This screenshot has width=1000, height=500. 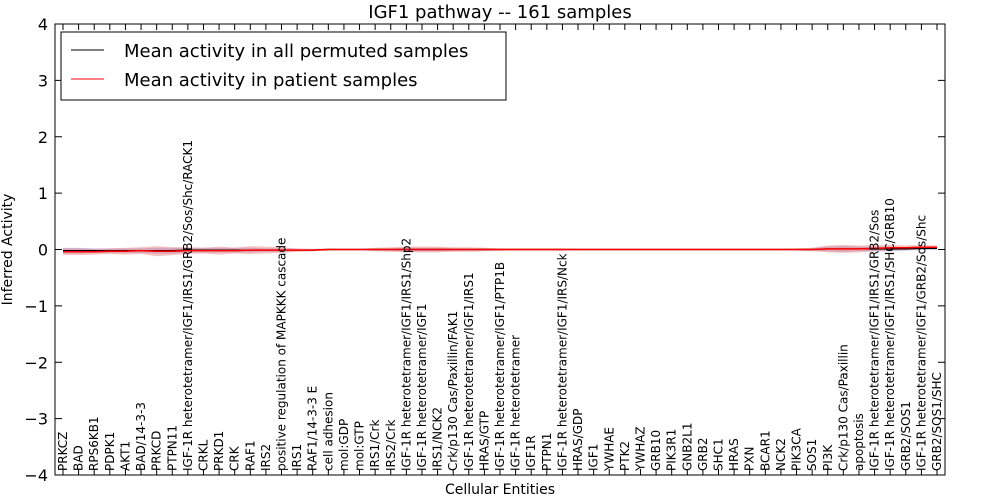 I want to click on x-tick-label: YWHAZ, so click(x=640, y=449).